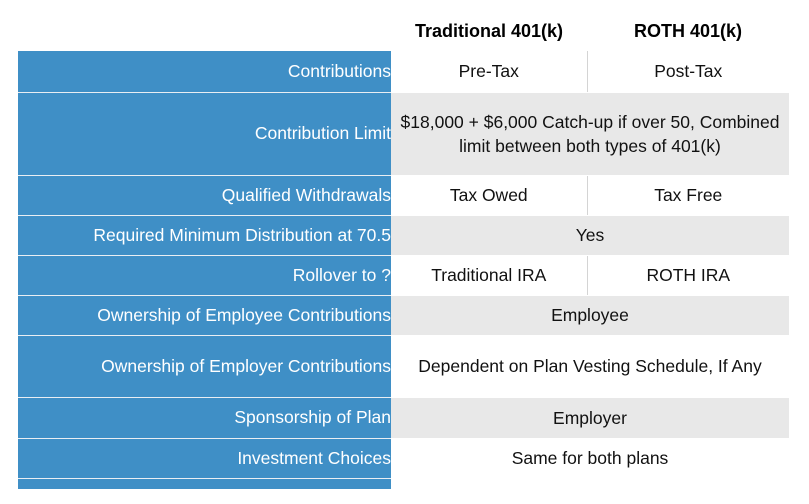 This screenshot has height=504, width=809. What do you see at coordinates (489, 195) in the screenshot?
I see `cell-traditional: Tax Owed` at bounding box center [489, 195].